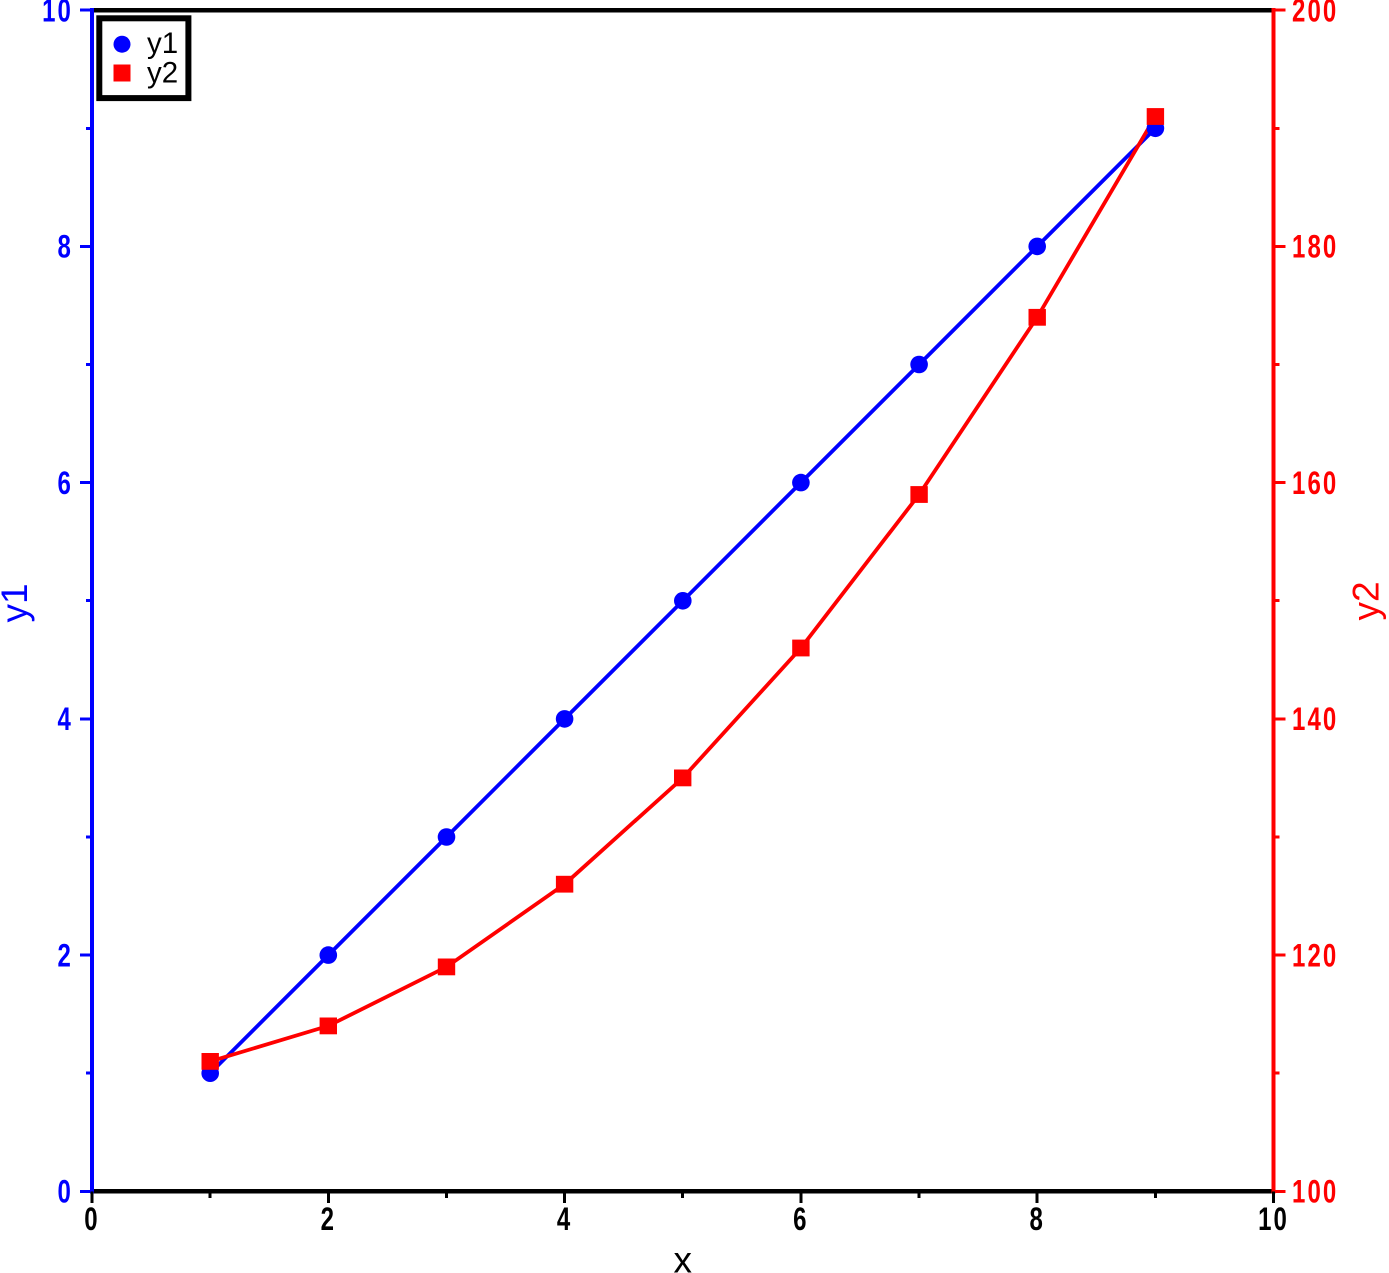  I want to click on svg-text: 100, so click(1315, 1191).